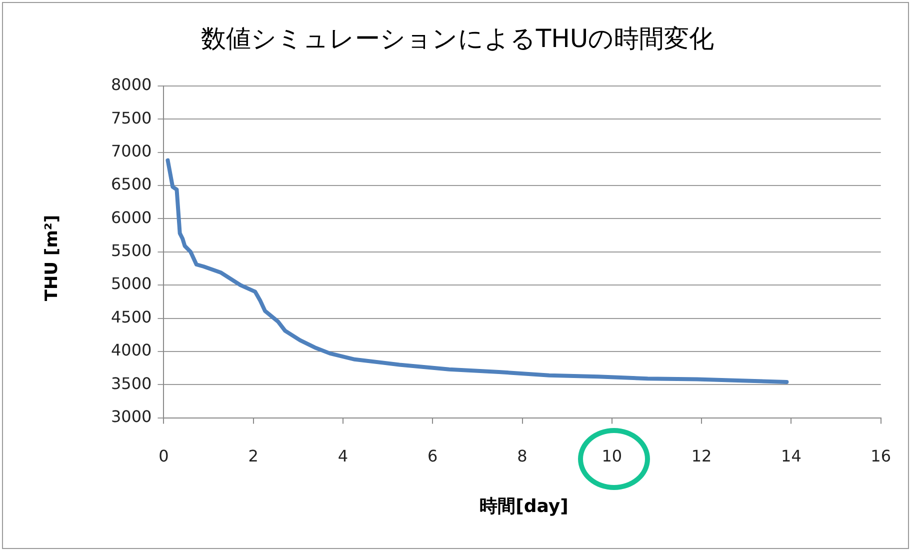 The height and width of the screenshot is (554, 915). Describe the element at coordinates (131, 250) in the screenshot. I see `y-tick-label: 5500` at that location.